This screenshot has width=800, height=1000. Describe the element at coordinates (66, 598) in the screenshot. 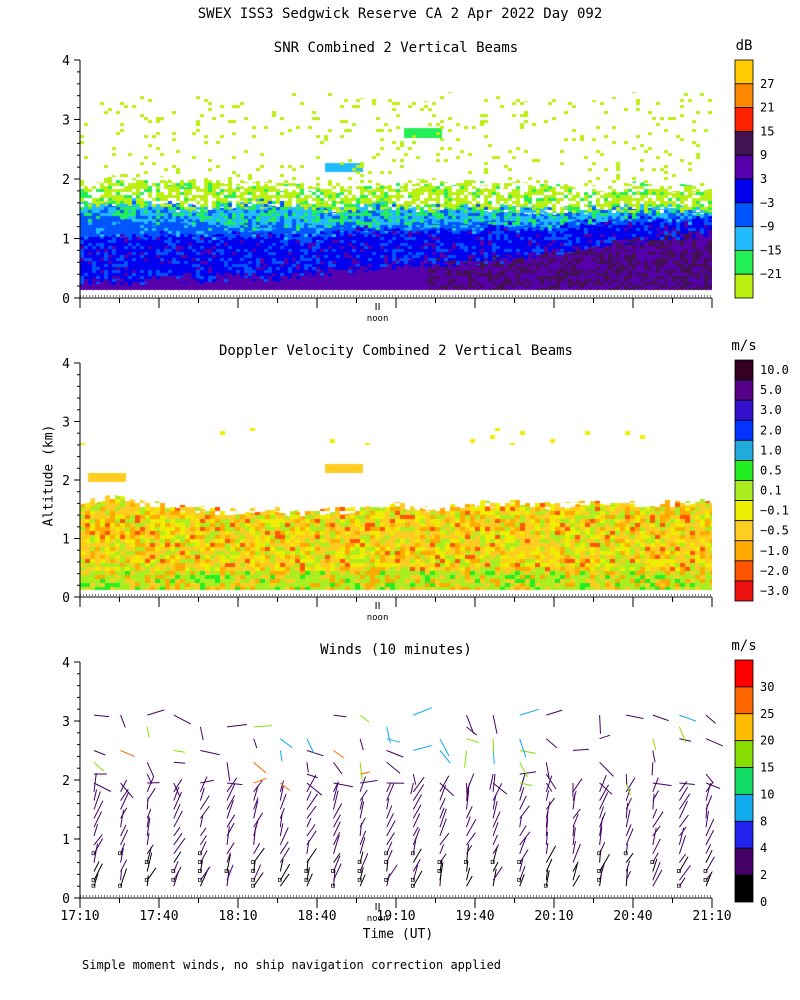

I see `y-tick-label: 0` at that location.